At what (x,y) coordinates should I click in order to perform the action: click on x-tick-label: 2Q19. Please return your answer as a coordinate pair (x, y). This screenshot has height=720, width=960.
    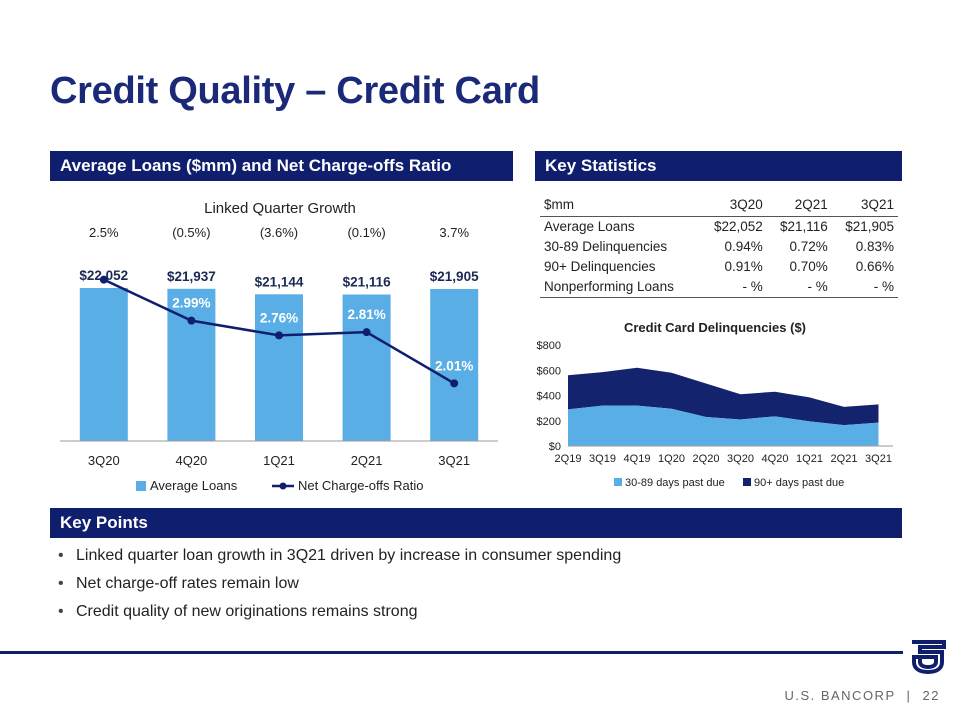
    Looking at the image, I should click on (568, 459).